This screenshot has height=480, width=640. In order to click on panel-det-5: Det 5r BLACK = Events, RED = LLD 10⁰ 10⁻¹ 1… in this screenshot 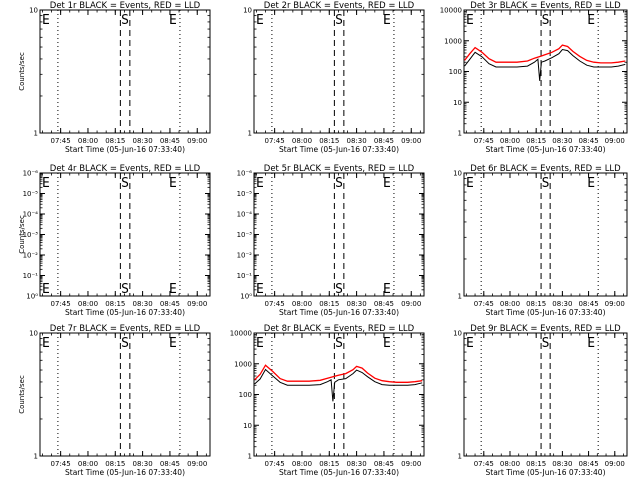, I will do `click(331, 240)`.